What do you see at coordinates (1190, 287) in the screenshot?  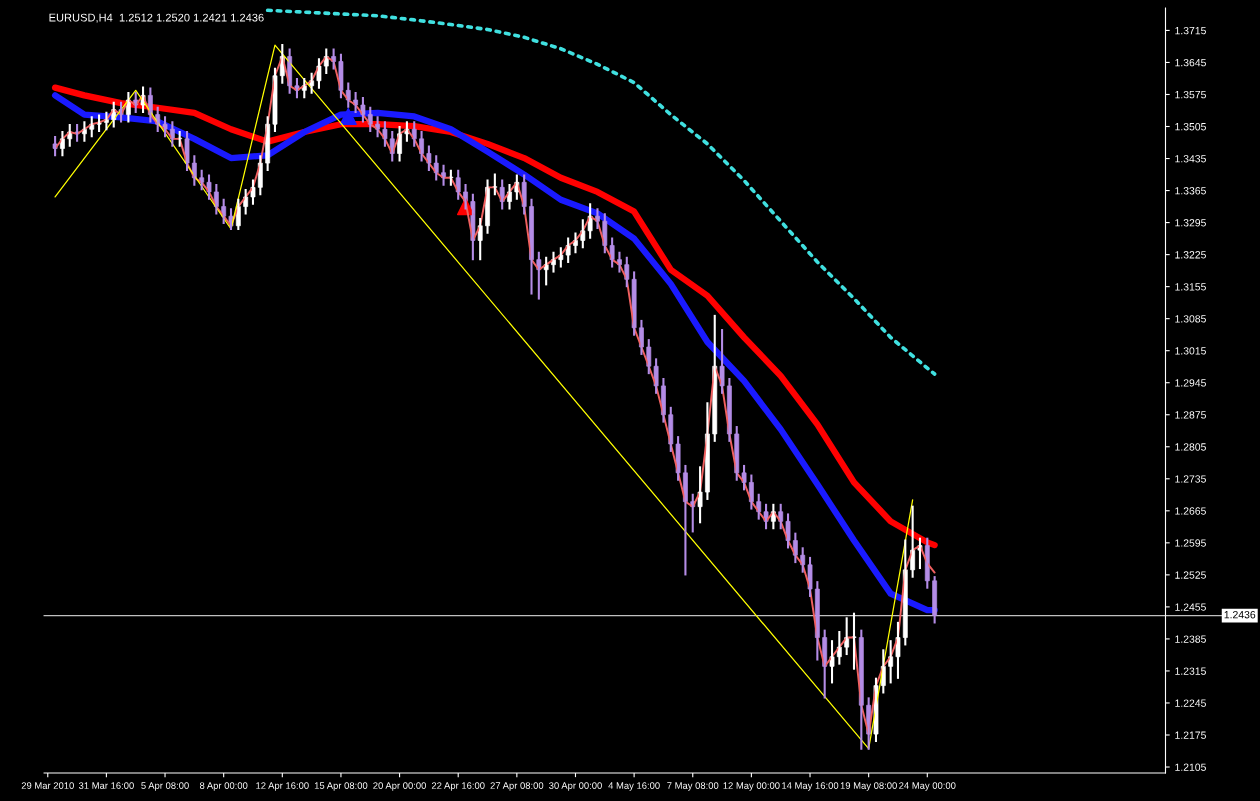 I see `y-tick-label: 1.3155` at bounding box center [1190, 287].